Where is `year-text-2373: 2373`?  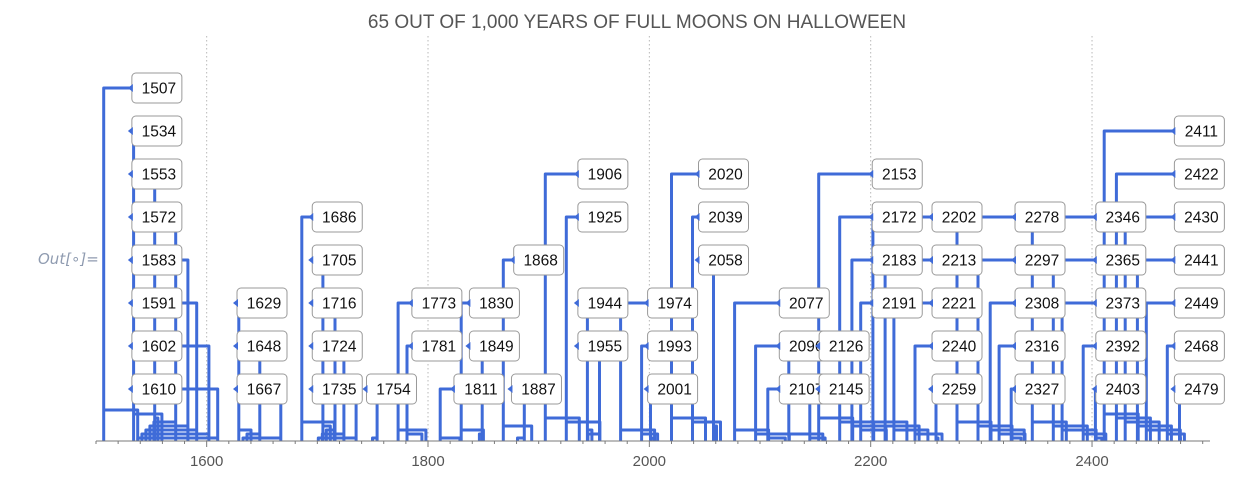
year-text-2373: 2373 is located at coordinates (1123, 304).